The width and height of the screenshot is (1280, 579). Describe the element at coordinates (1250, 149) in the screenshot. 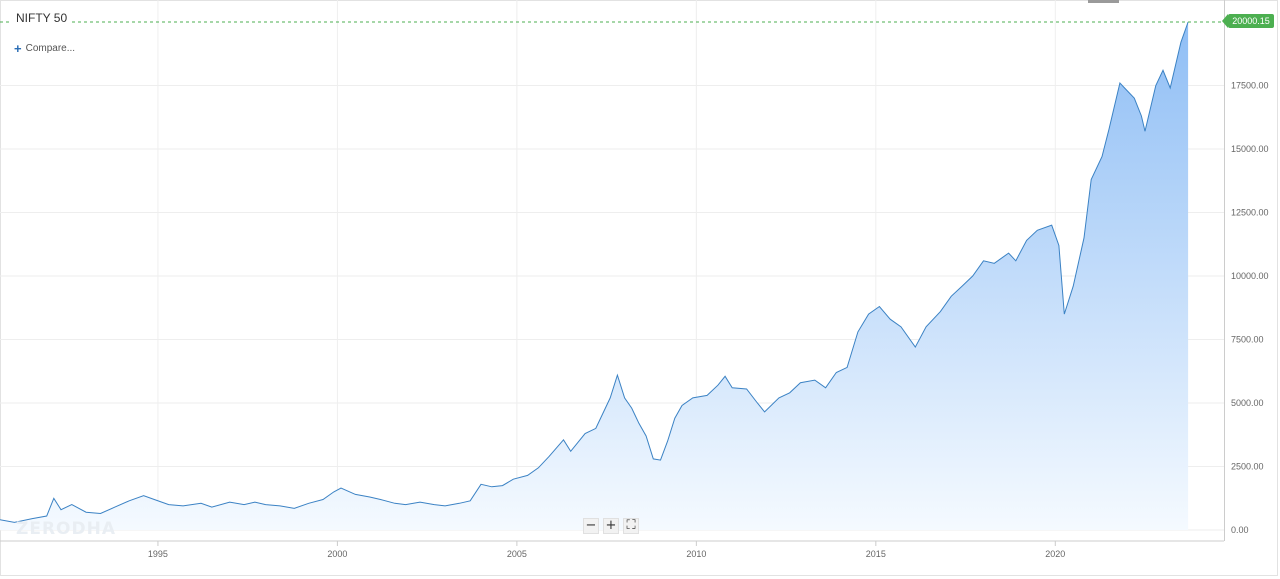

I see `y-tick-label: 15000.00` at that location.